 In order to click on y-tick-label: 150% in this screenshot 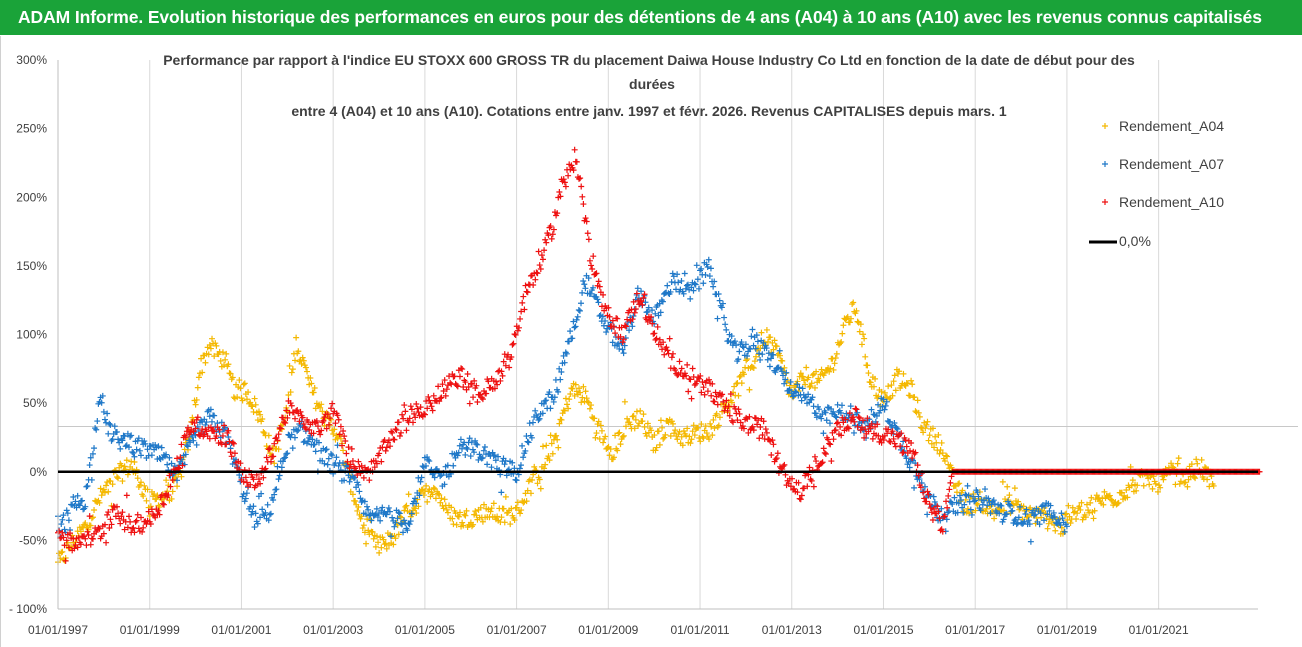, I will do `click(31, 266)`.